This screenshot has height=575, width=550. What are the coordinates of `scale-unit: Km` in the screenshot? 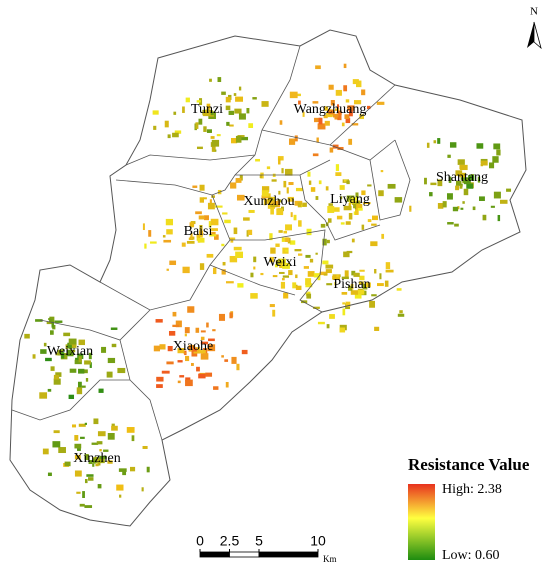 It's located at (330, 559).